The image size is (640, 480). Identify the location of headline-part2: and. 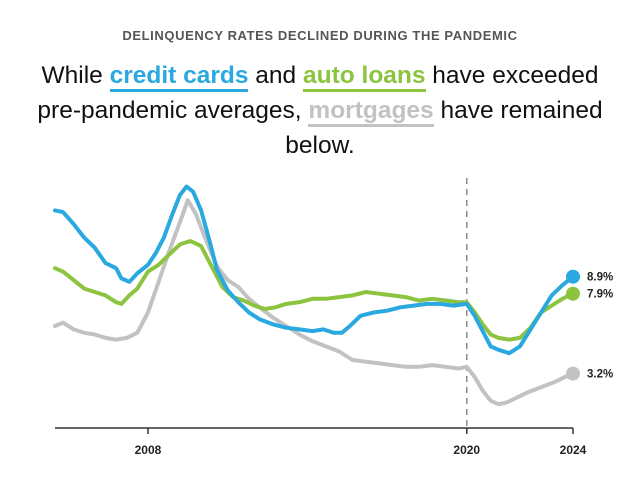
(275, 75).